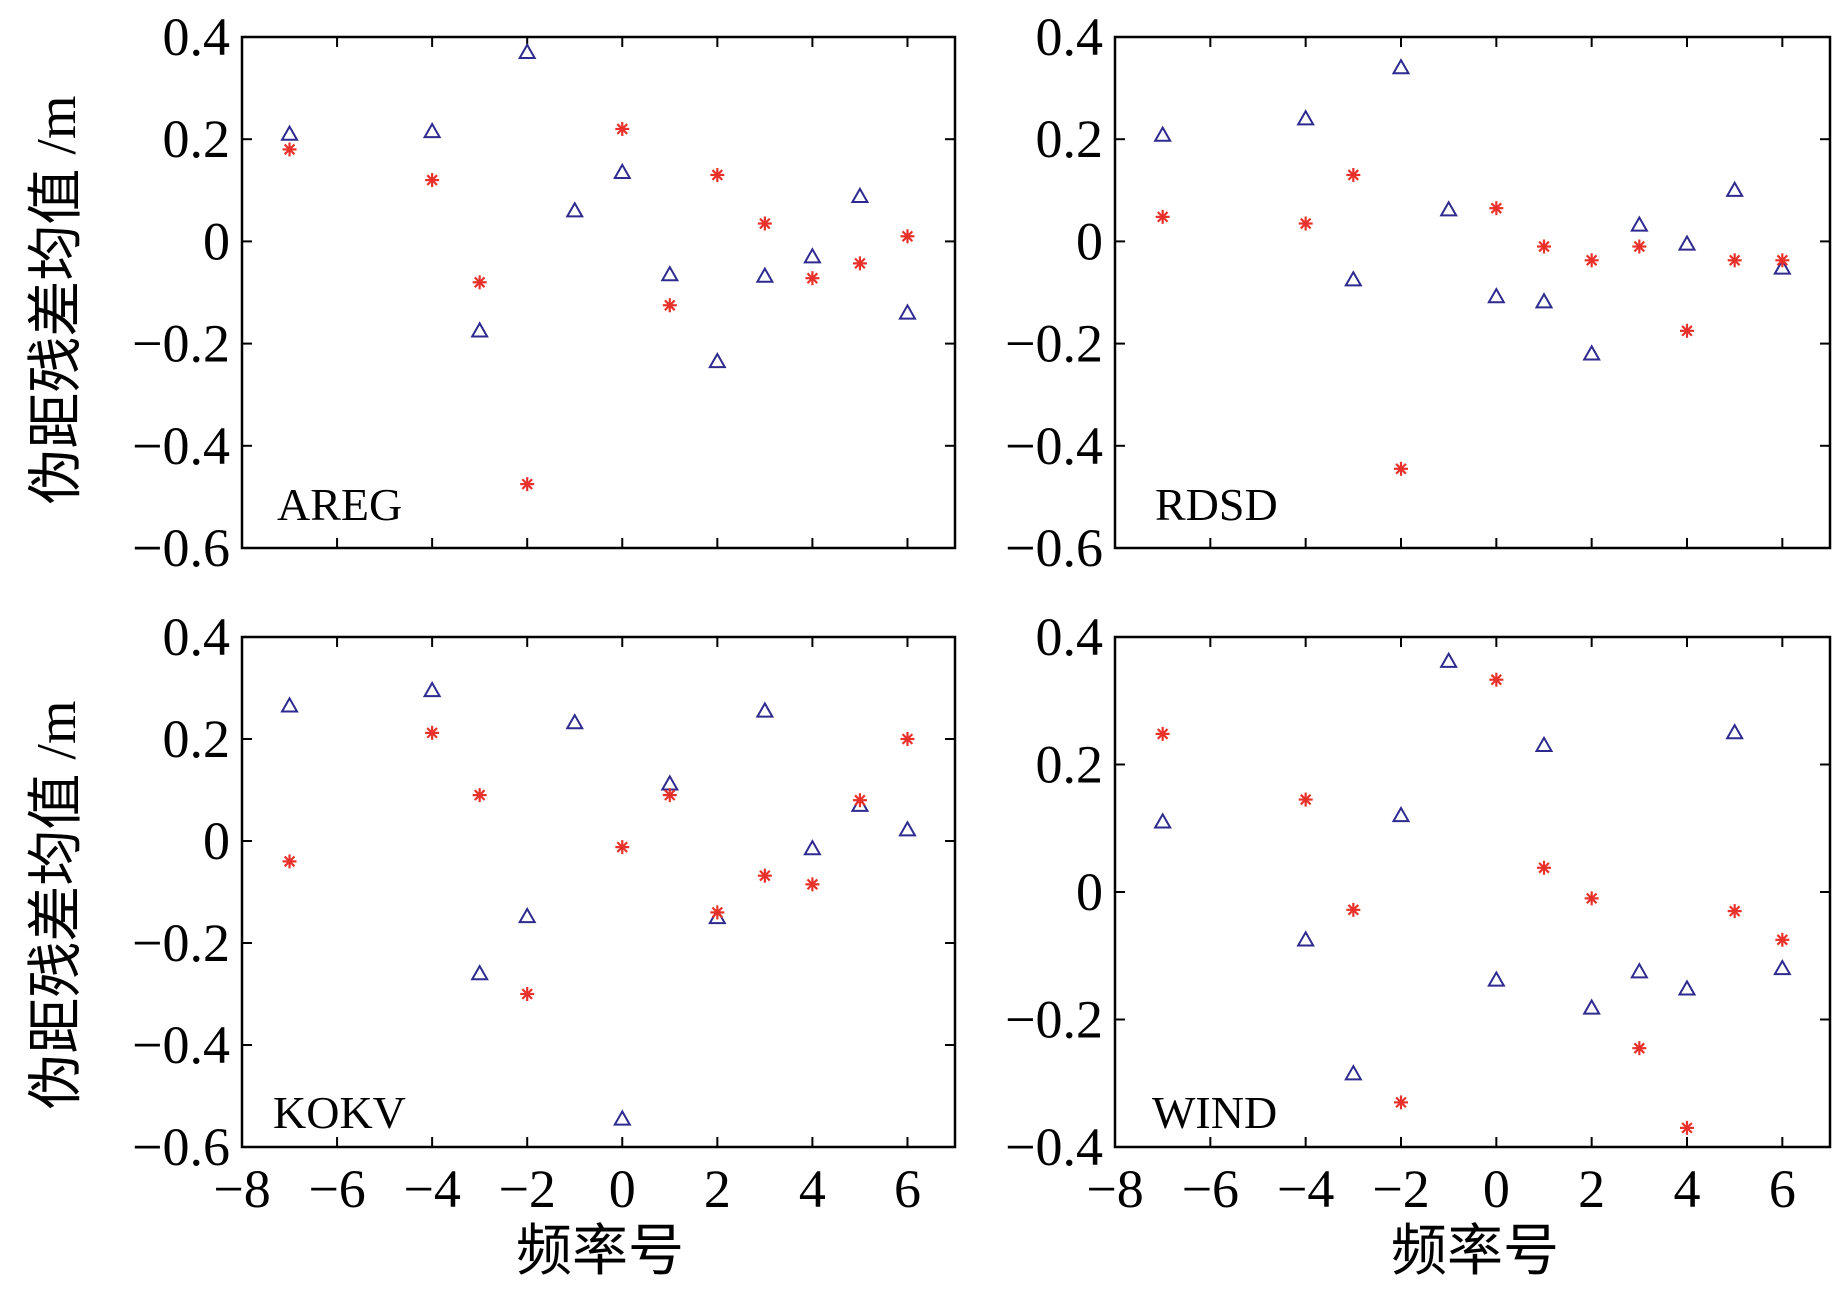 The width and height of the screenshot is (1843, 1299). What do you see at coordinates (600, 1252) in the screenshot?
I see `x-axis-title-left: 频率号` at bounding box center [600, 1252].